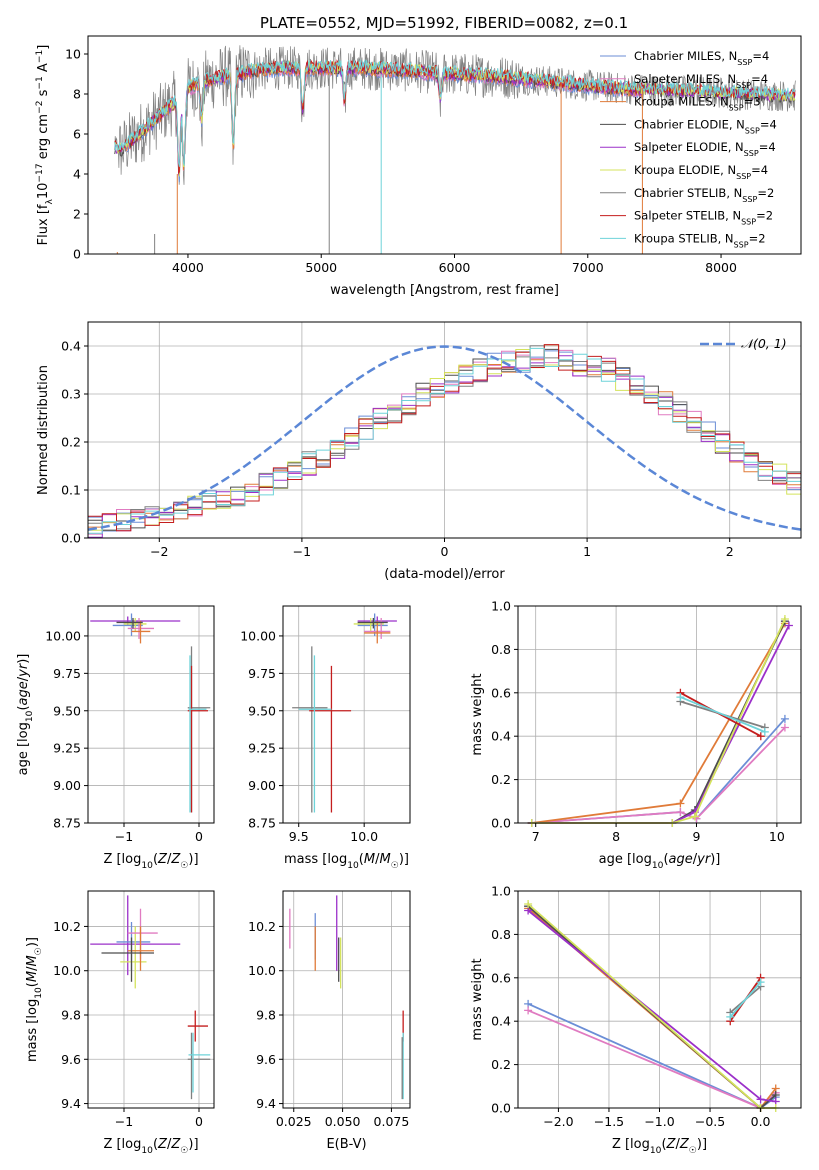 Image resolution: width=819 pixels, height=1170 pixels. I want to click on age_vs_mass-axes, so click(346, 715).